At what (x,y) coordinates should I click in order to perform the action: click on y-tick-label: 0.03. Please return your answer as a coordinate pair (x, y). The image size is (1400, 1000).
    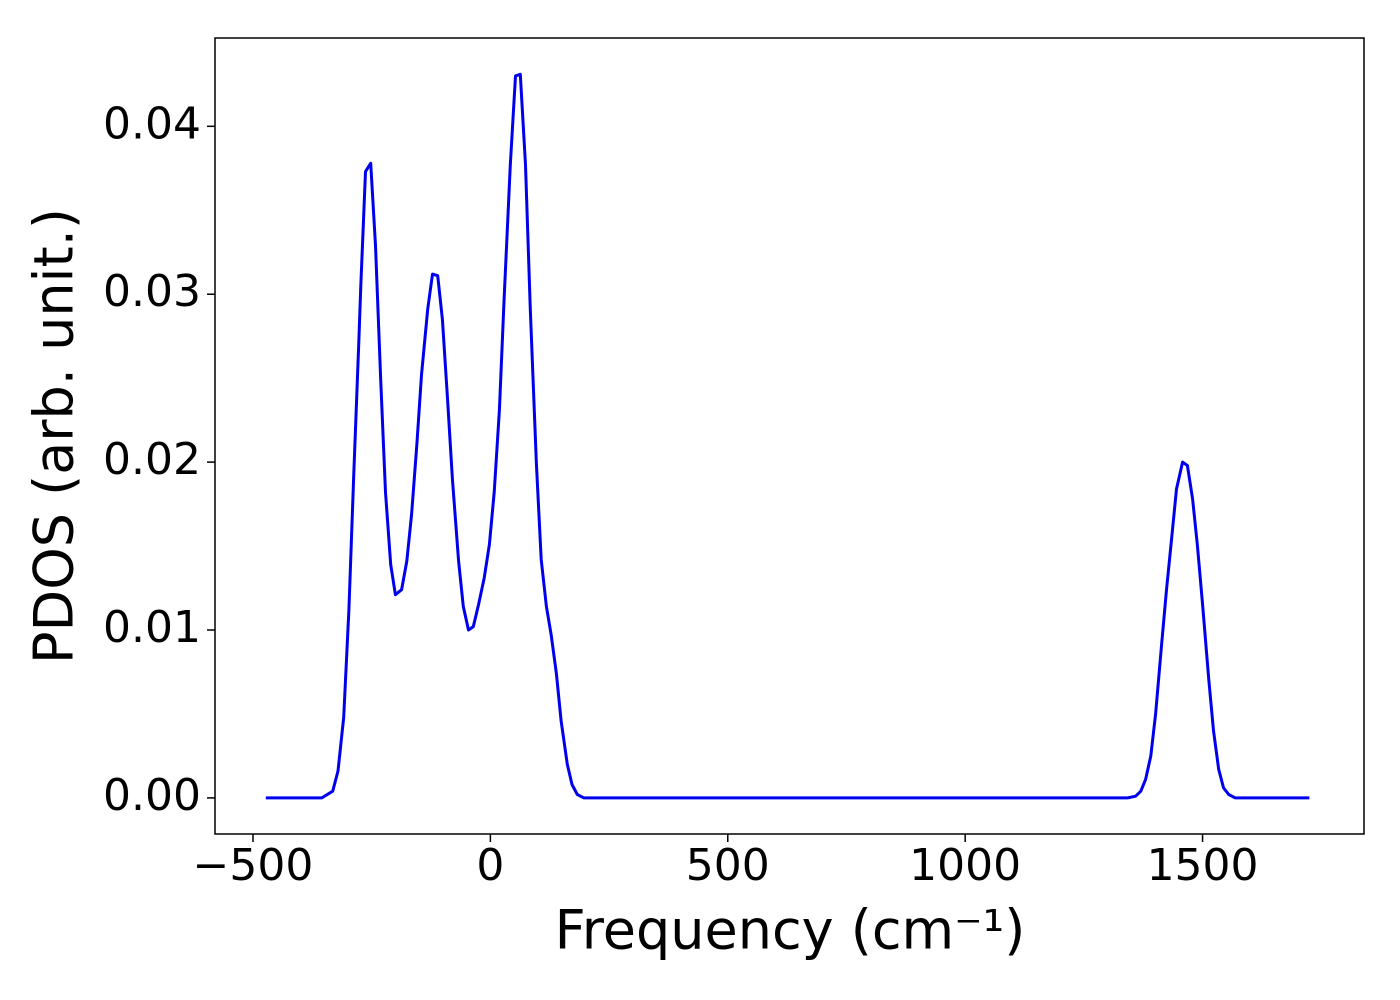
    Looking at the image, I should click on (152, 291).